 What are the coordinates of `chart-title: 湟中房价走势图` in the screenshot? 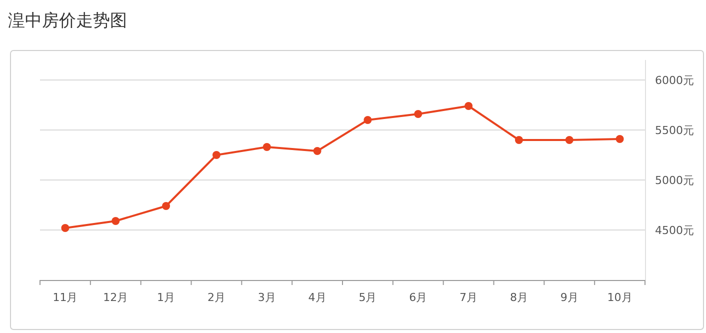 It's located at (67, 21).